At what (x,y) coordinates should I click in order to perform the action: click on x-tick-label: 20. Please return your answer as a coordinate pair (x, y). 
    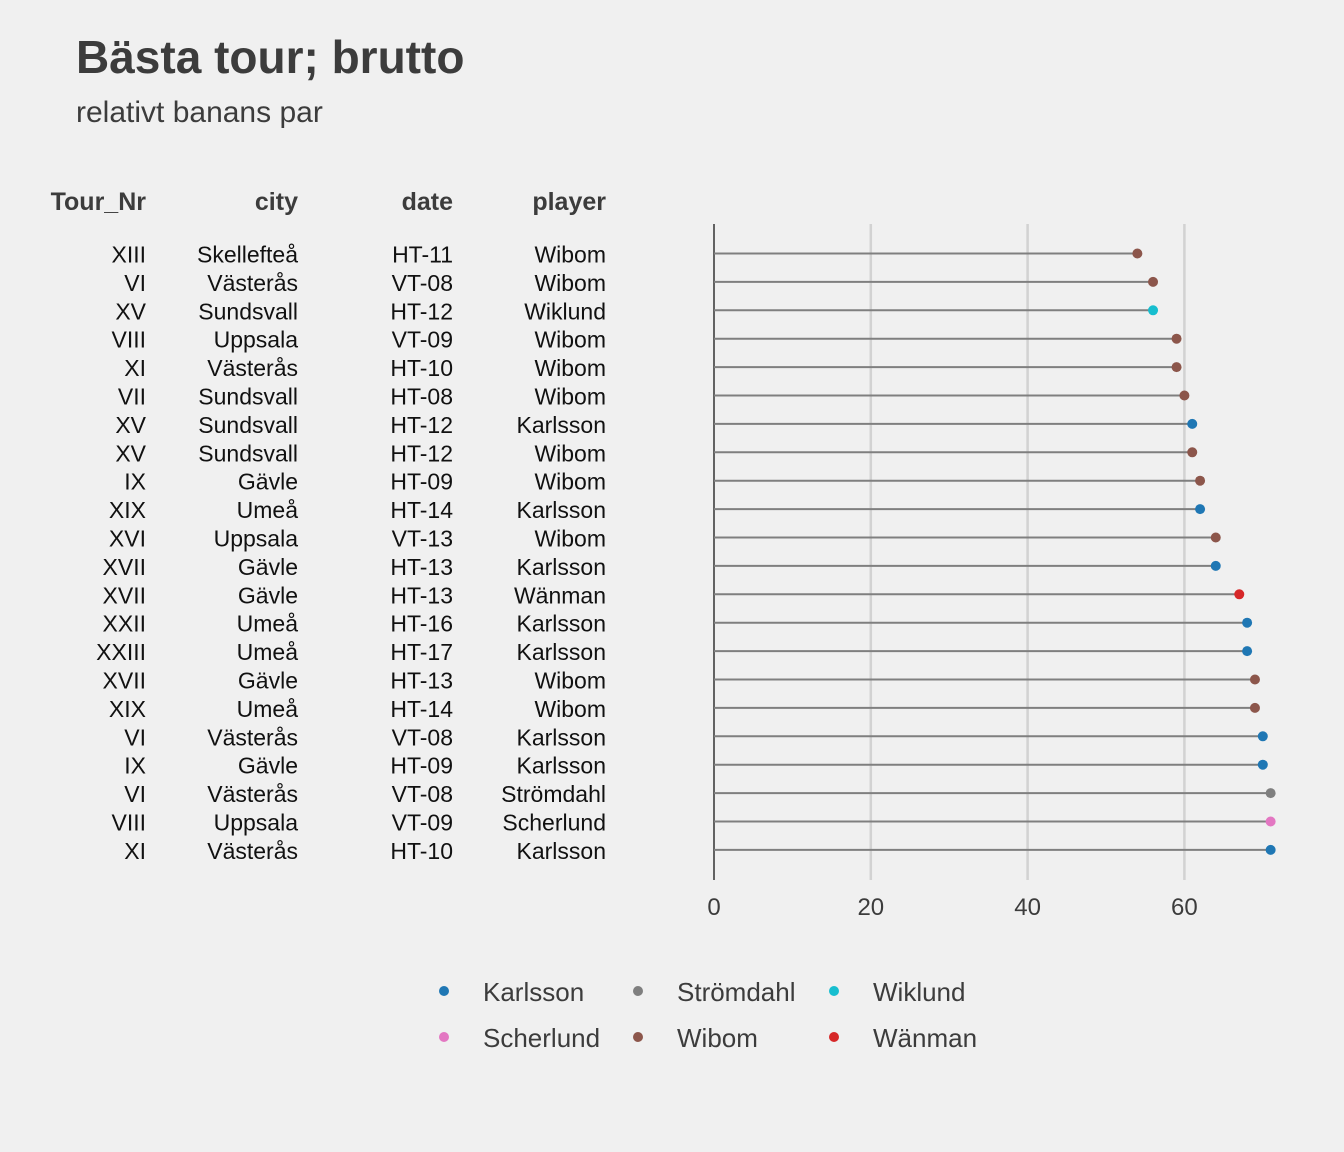
    Looking at the image, I should click on (870, 907).